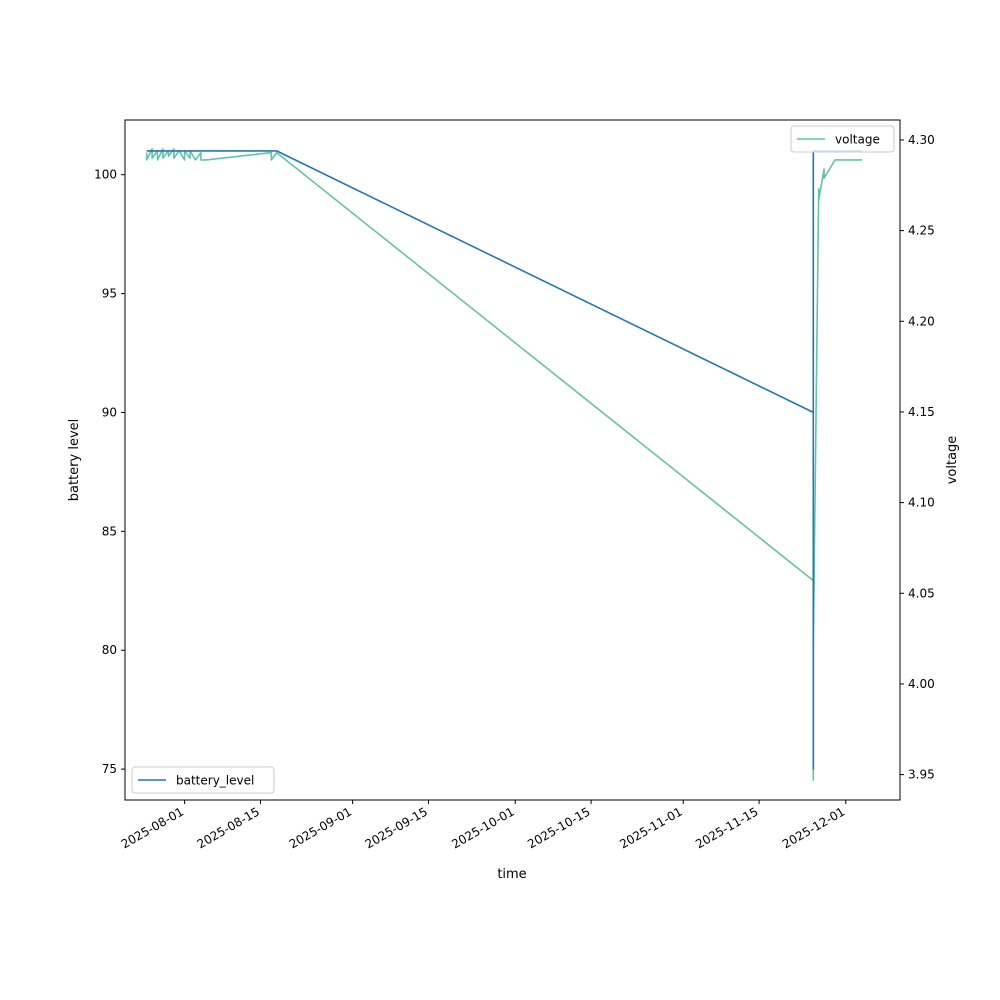 The width and height of the screenshot is (1000, 1000). I want to click on y2-axis-label: voltage, so click(952, 460).